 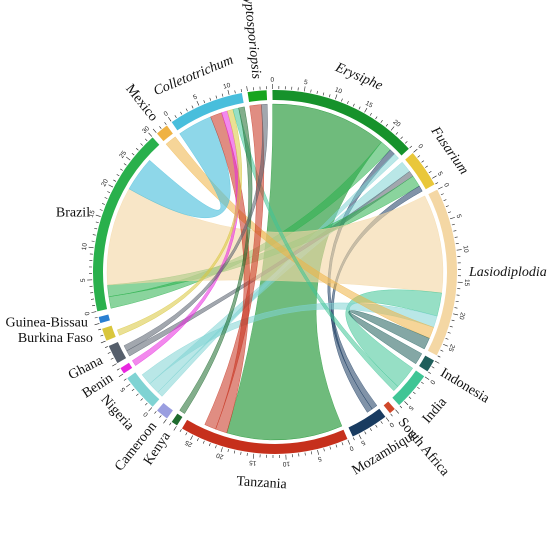 What do you see at coordinates (126, 368) in the screenshot?
I see `sector-arc-benin` at bounding box center [126, 368].